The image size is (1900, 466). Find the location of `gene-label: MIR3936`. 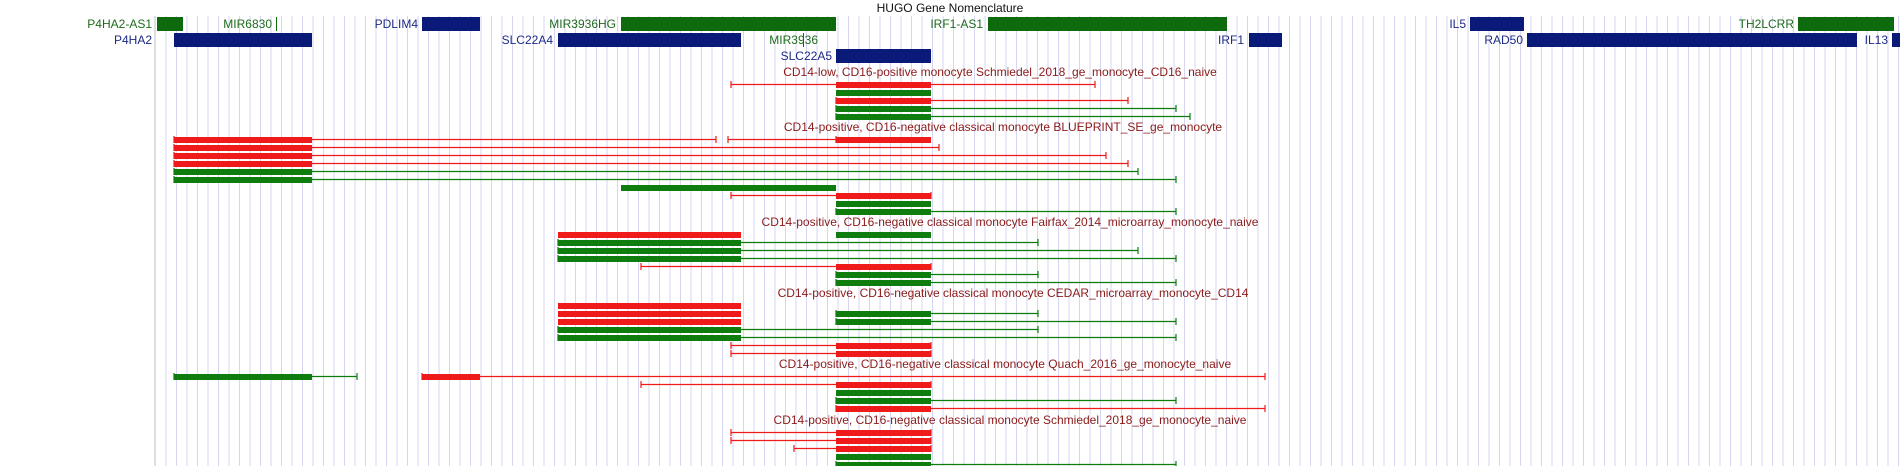

gene-label: MIR3936 is located at coordinates (793, 40).